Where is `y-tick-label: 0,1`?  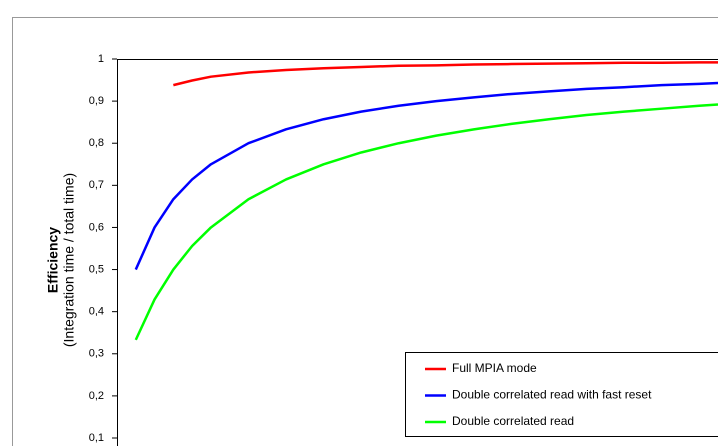 y-tick-label: 0,1 is located at coordinates (96, 438).